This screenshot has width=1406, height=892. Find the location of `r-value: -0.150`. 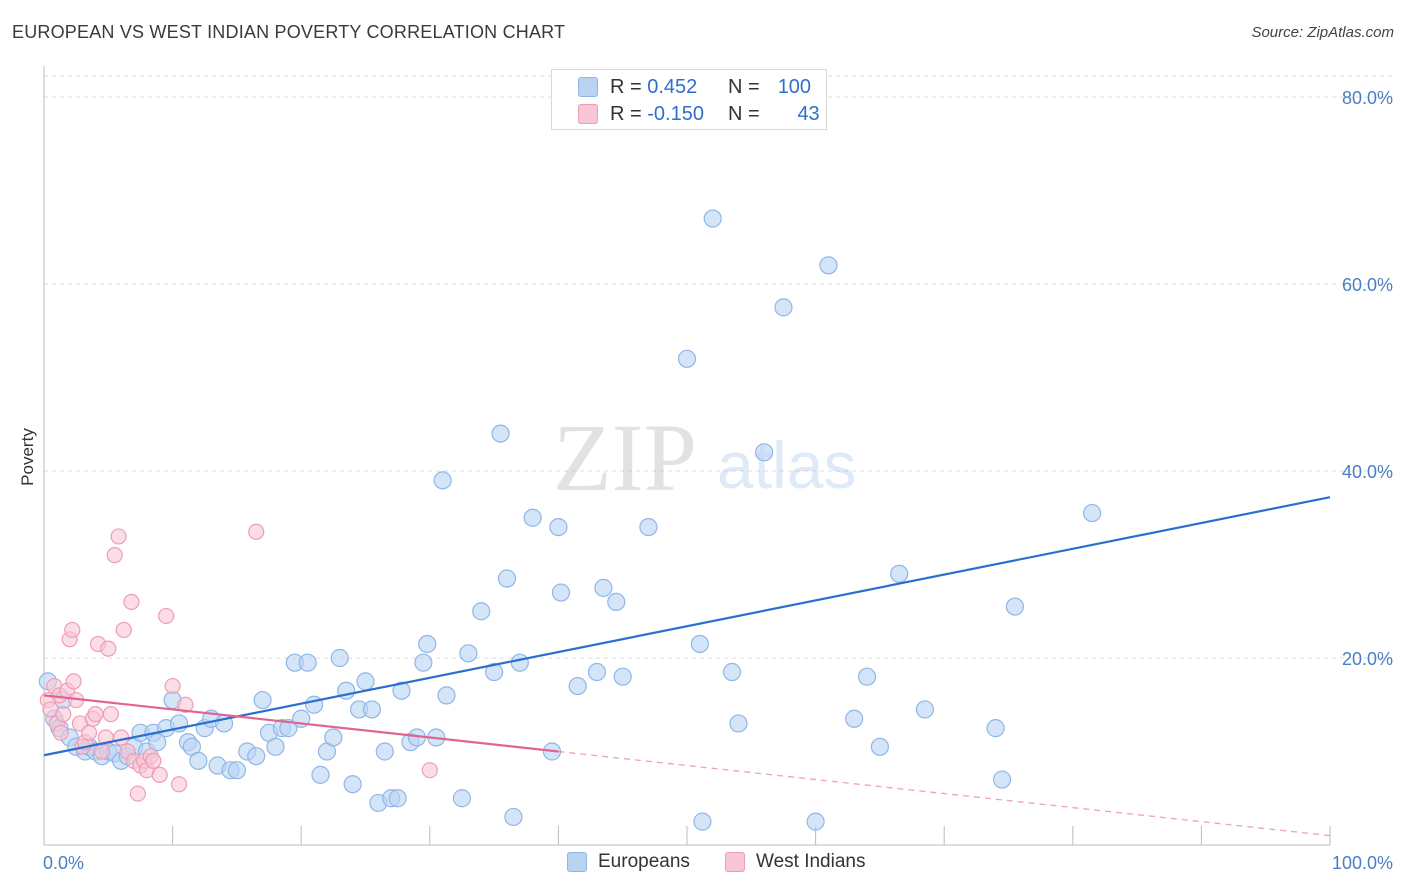

r-value: -0.150 is located at coordinates (675, 113).